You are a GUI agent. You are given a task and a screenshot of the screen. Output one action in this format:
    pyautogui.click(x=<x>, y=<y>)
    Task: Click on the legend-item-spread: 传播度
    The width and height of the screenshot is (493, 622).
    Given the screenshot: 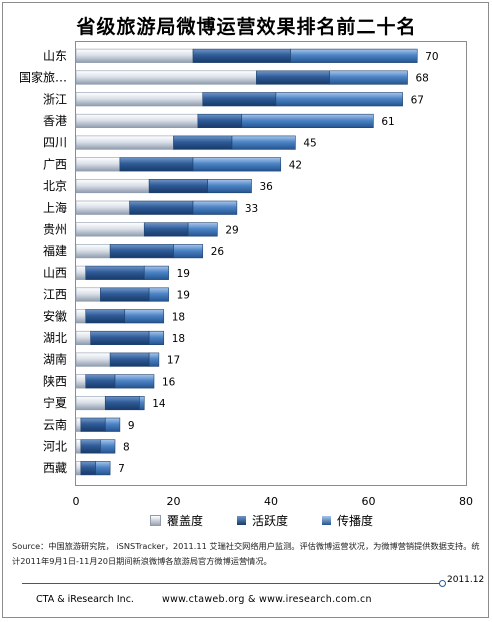 What is the action you would take?
    pyautogui.click(x=347, y=520)
    